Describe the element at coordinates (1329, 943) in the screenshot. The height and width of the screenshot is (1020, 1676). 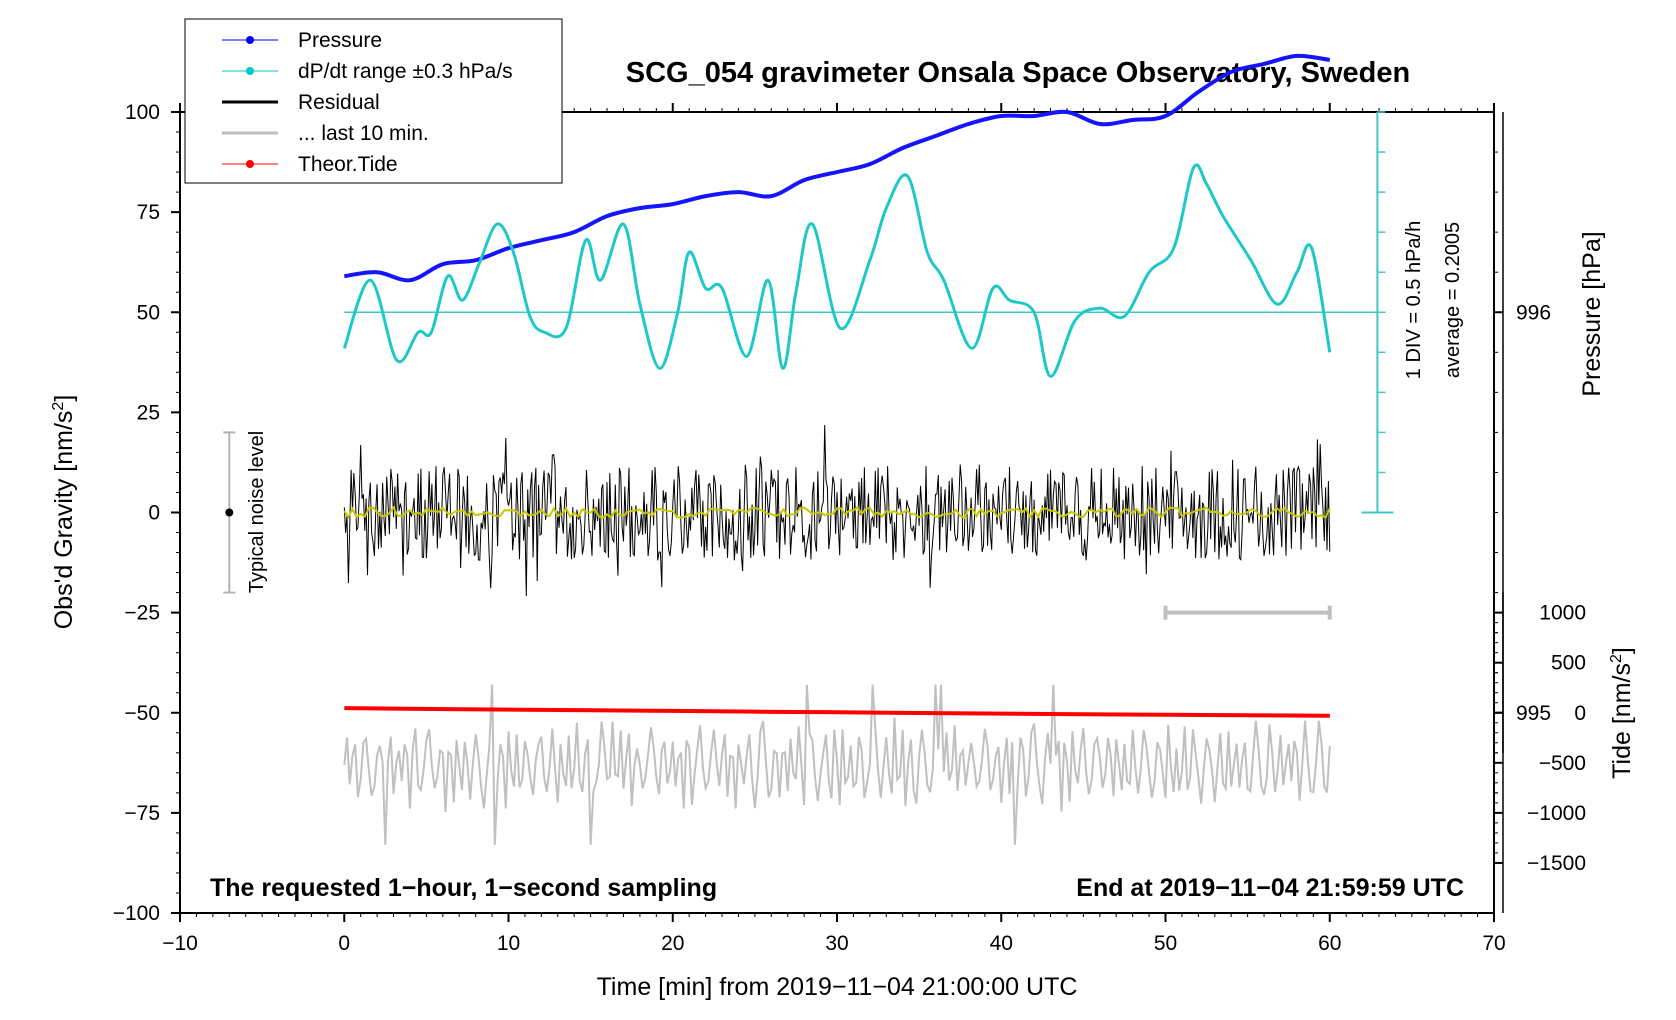
I see `x-tick-label: 60` at that location.